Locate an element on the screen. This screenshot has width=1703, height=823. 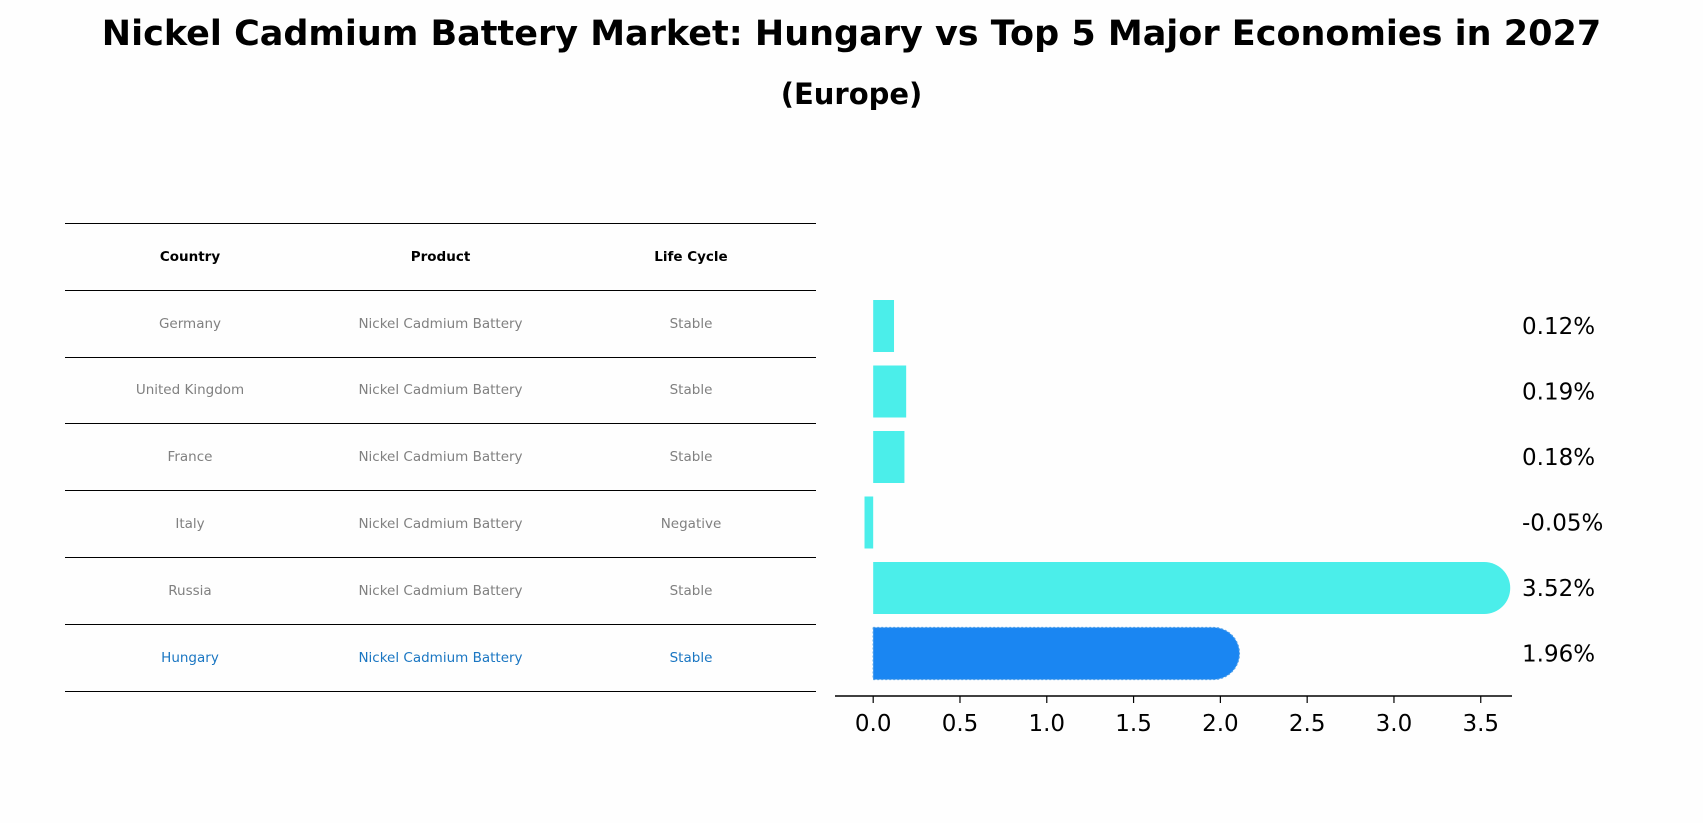
bar-value-label: 0.12% is located at coordinates (1558, 327).